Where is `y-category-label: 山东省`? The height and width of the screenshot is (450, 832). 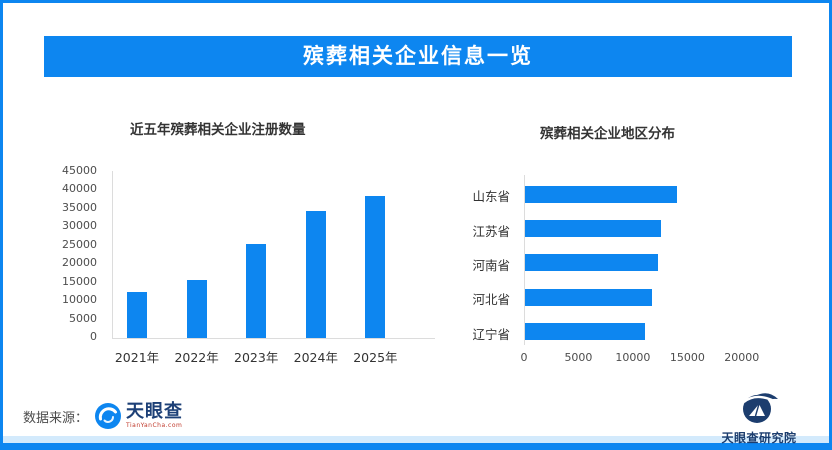 y-category-label: 山东省 is located at coordinates (491, 197).